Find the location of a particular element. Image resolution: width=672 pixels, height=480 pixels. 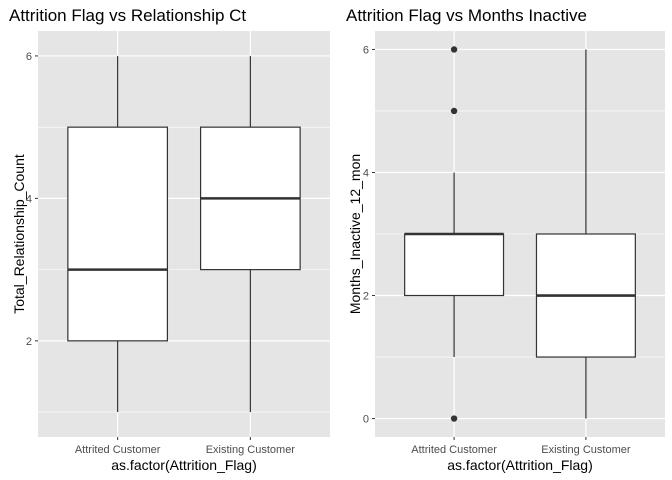

chart-1-ytick-label: 4 is located at coordinates (29, 199).